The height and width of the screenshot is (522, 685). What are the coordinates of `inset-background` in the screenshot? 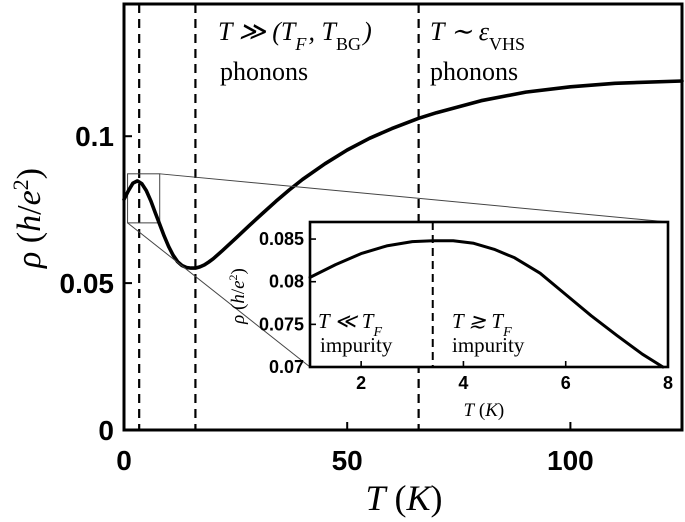 It's located at (489, 294).